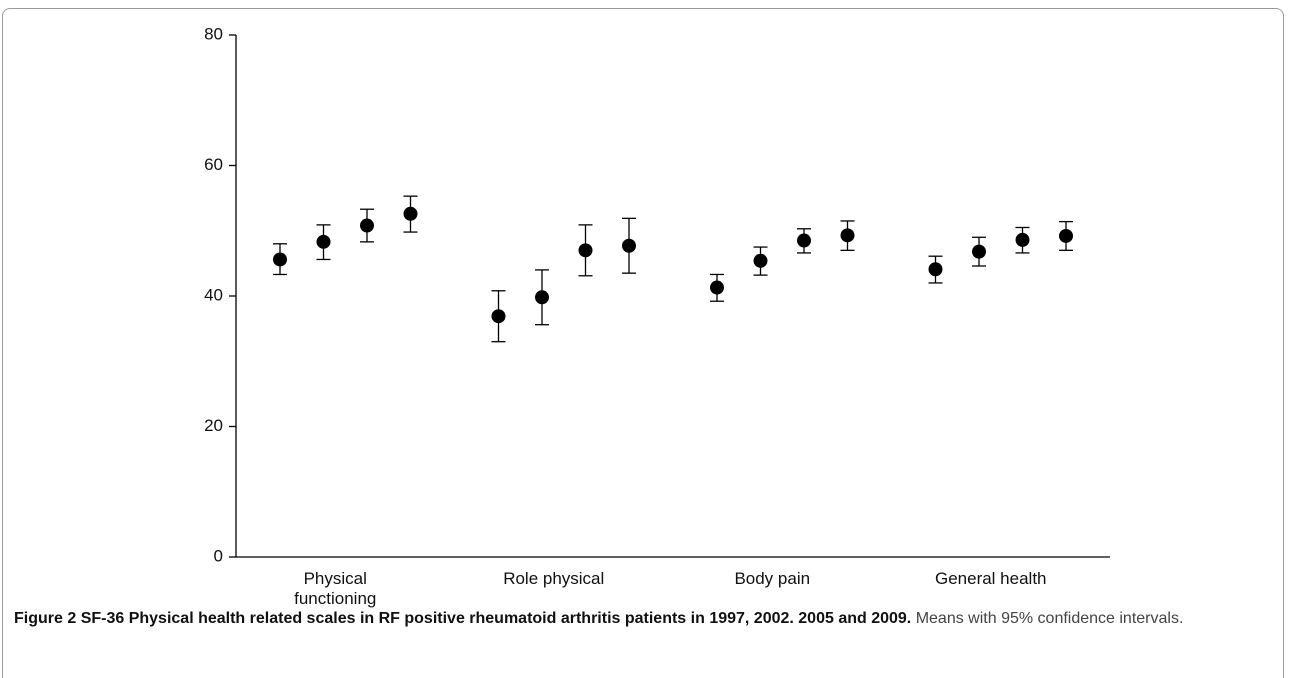 Image resolution: width=1290 pixels, height=678 pixels. I want to click on y-tick-label: 20, so click(213, 425).